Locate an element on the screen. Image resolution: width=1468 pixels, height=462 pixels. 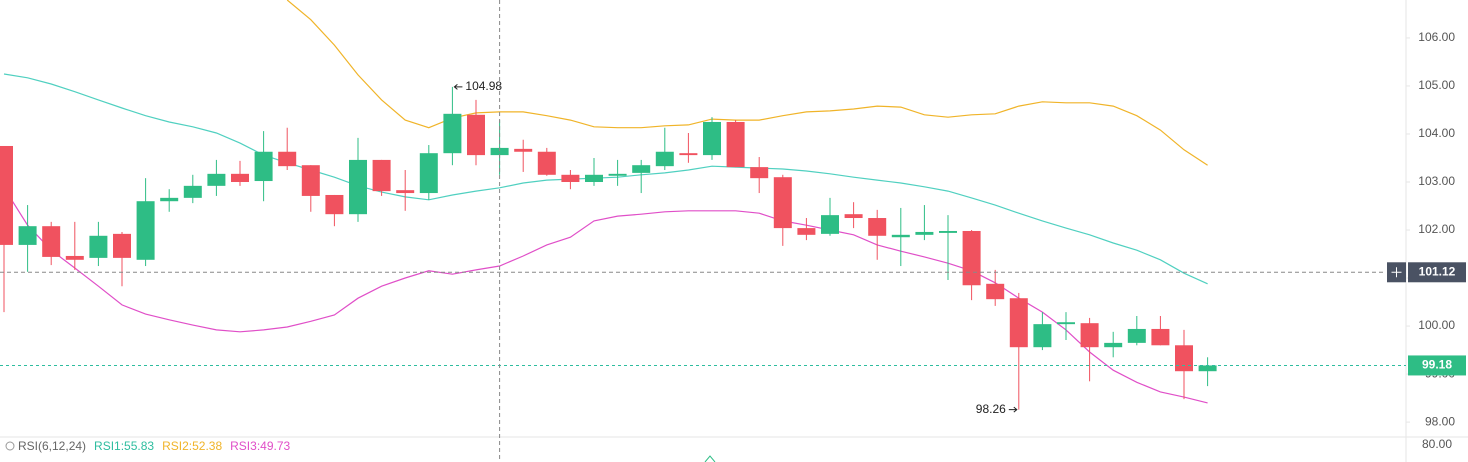
high-label: 104.98 is located at coordinates (483, 86).